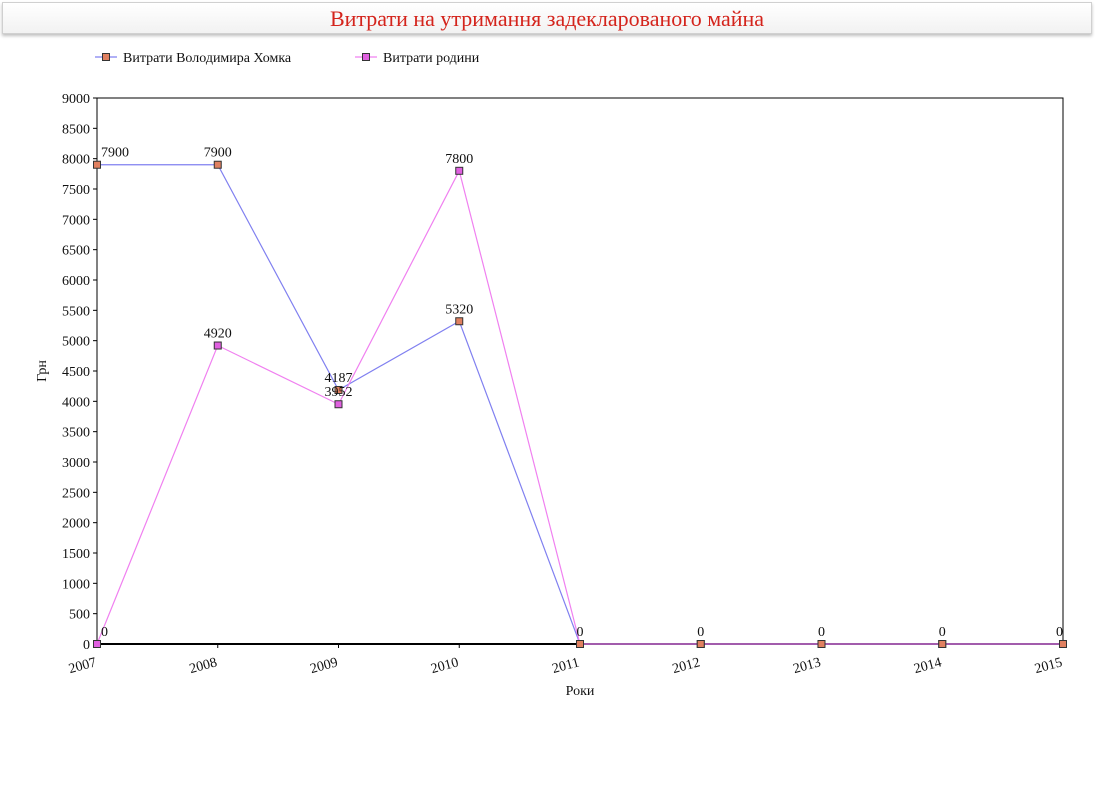 Image resolution: width=1095 pixels, height=805 pixels. I want to click on y-tick-label: 6000, so click(76, 281).